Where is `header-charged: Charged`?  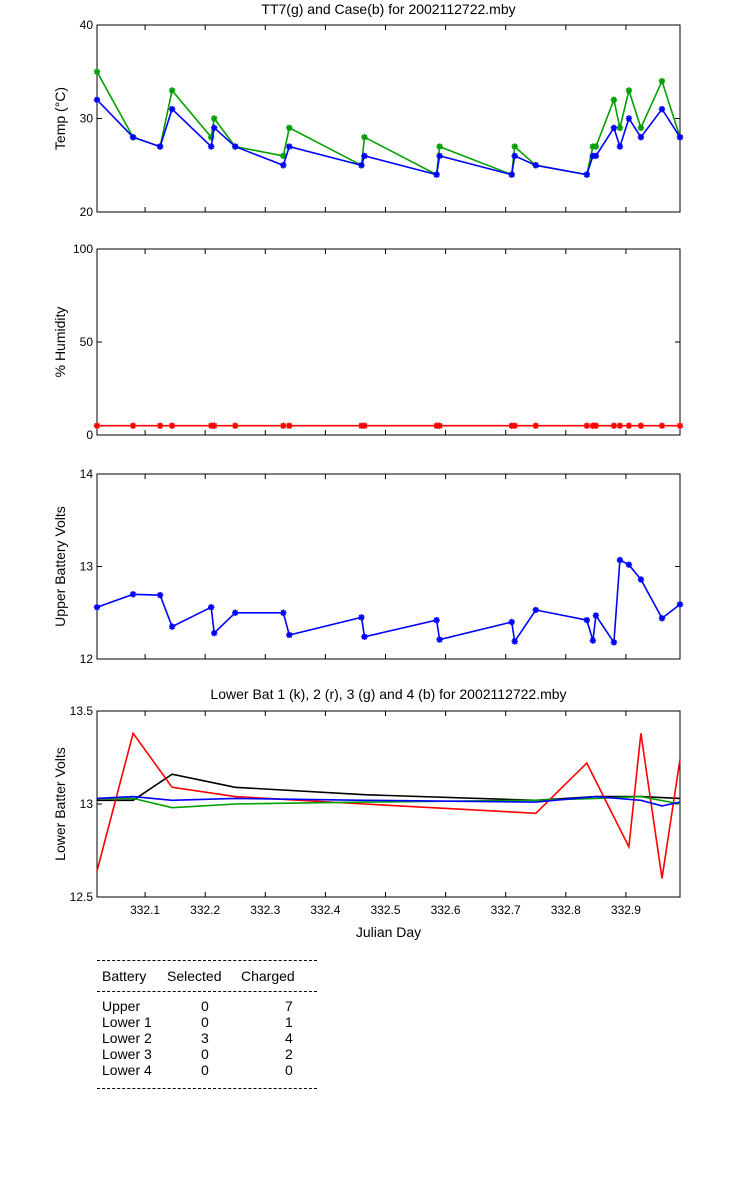 header-charged: Charged is located at coordinates (268, 976).